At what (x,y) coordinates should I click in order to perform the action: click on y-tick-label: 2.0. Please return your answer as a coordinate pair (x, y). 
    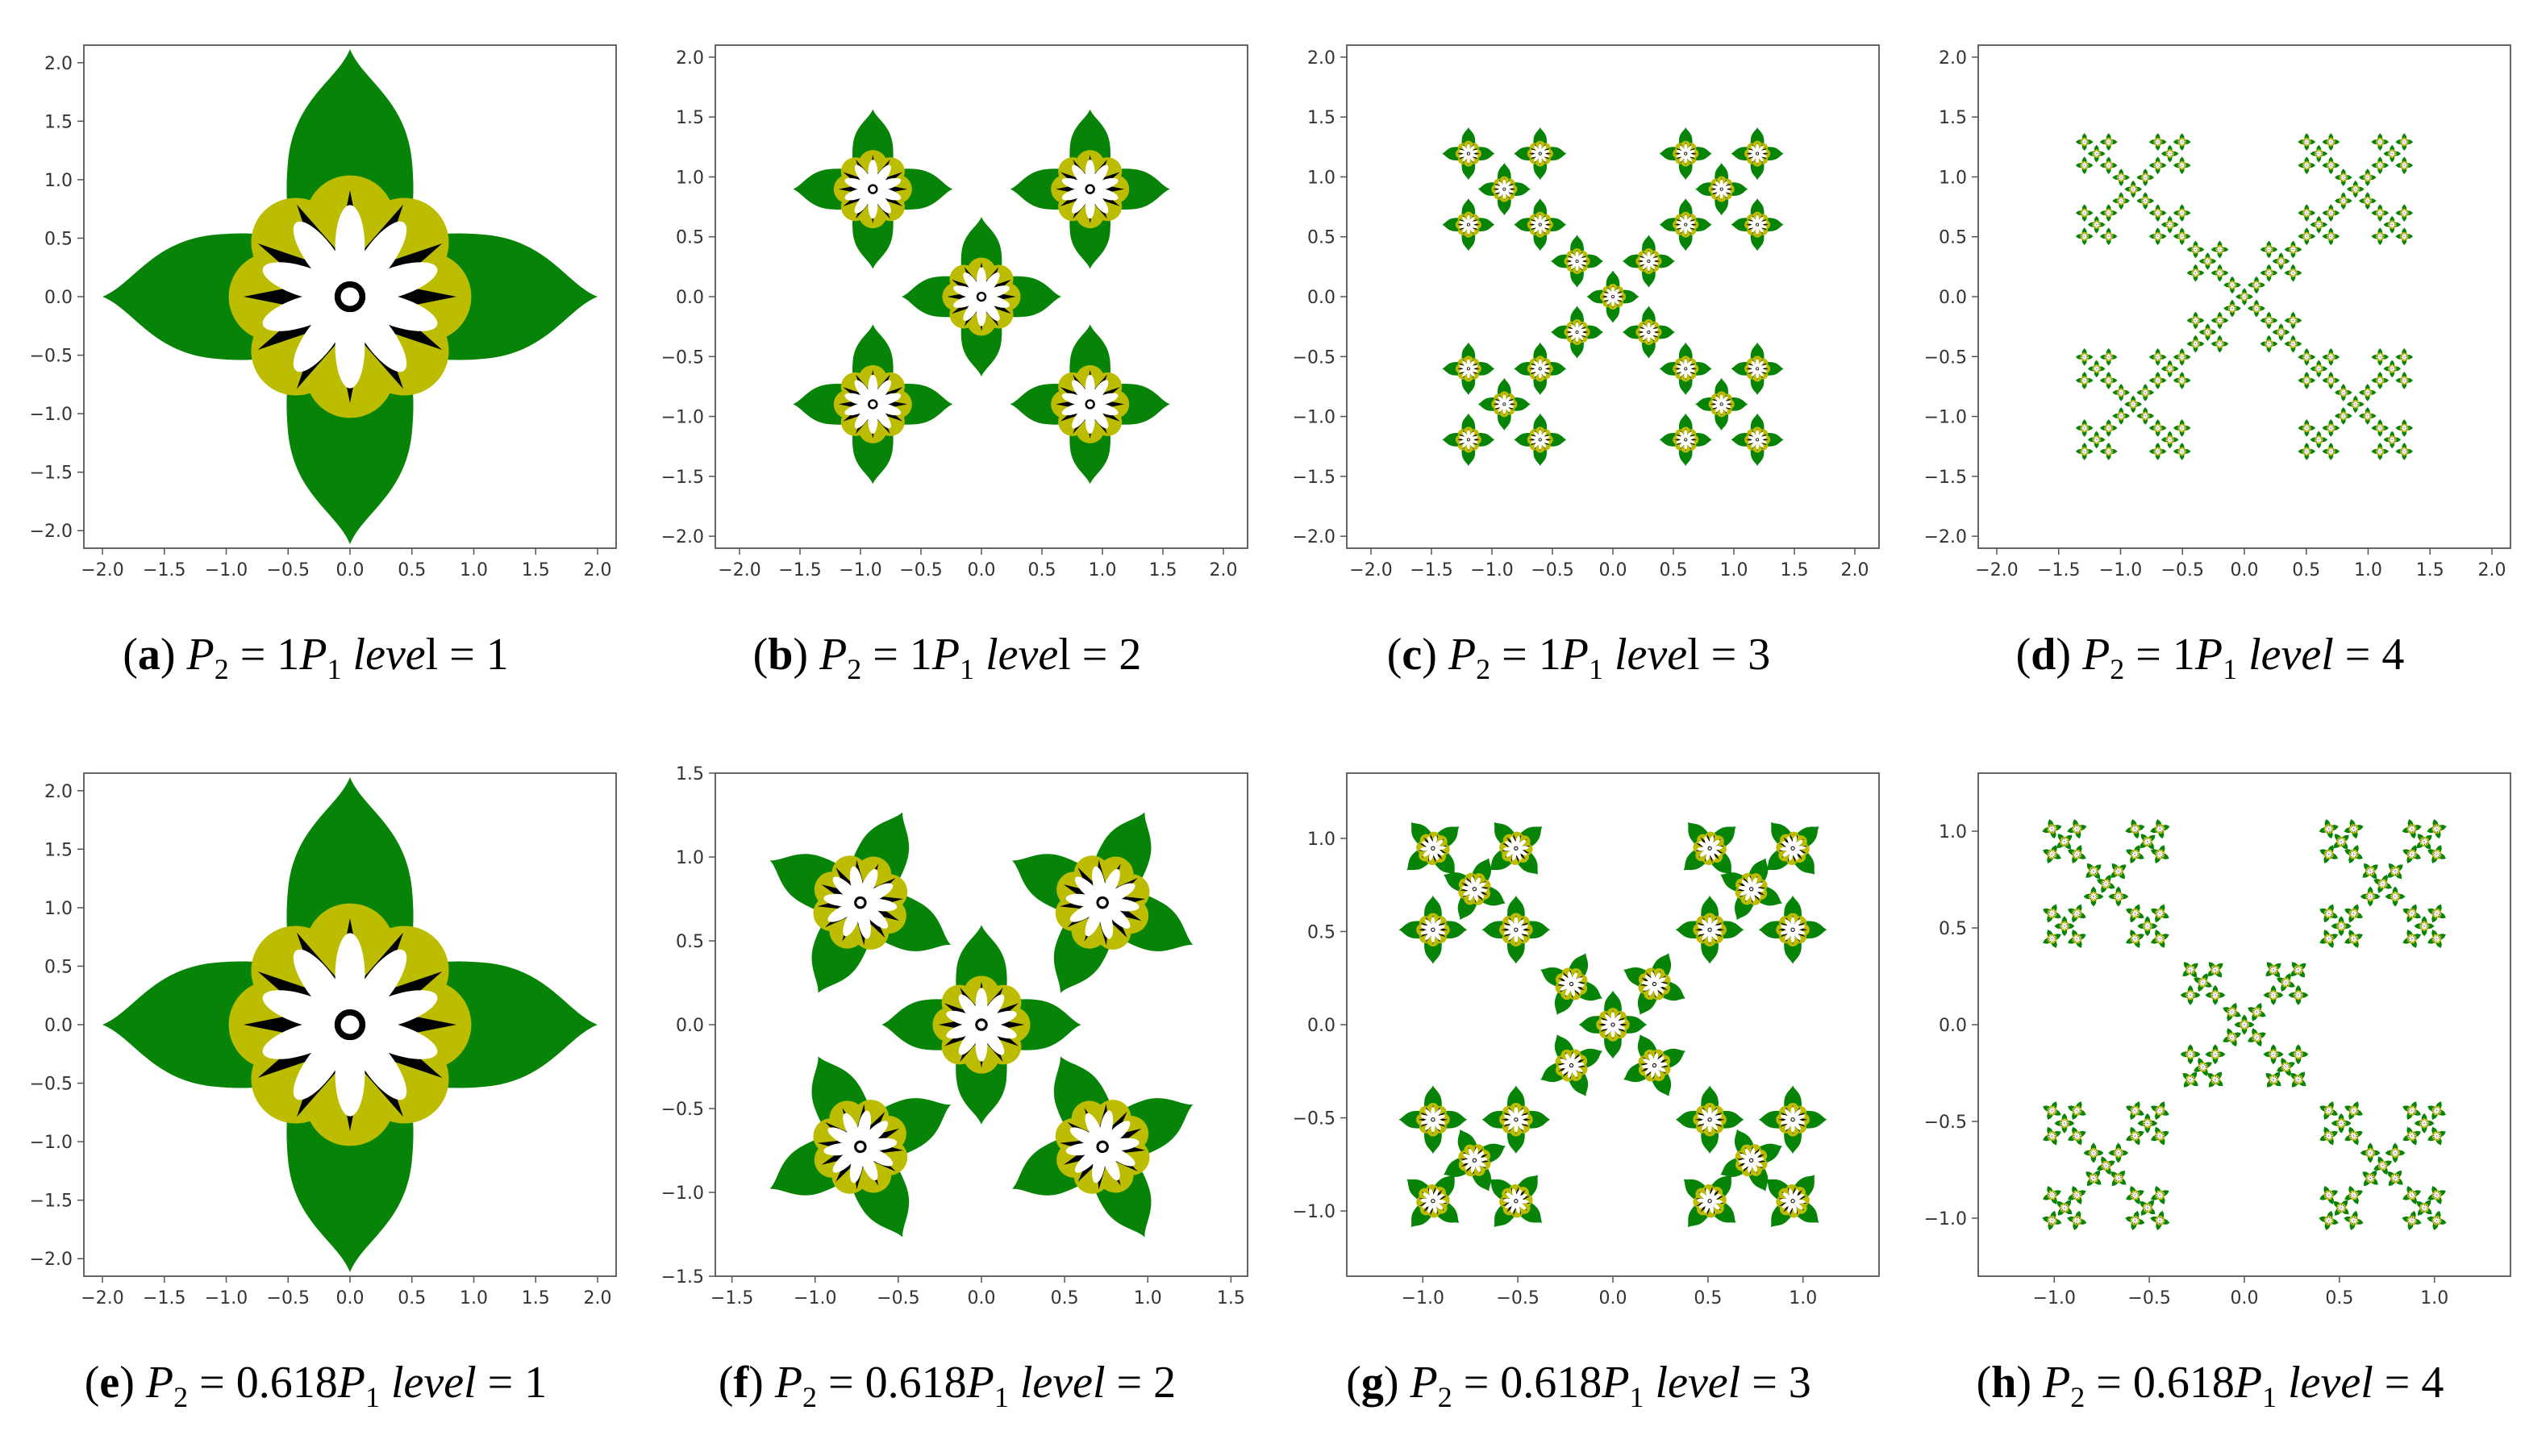
    Looking at the image, I should click on (58, 792).